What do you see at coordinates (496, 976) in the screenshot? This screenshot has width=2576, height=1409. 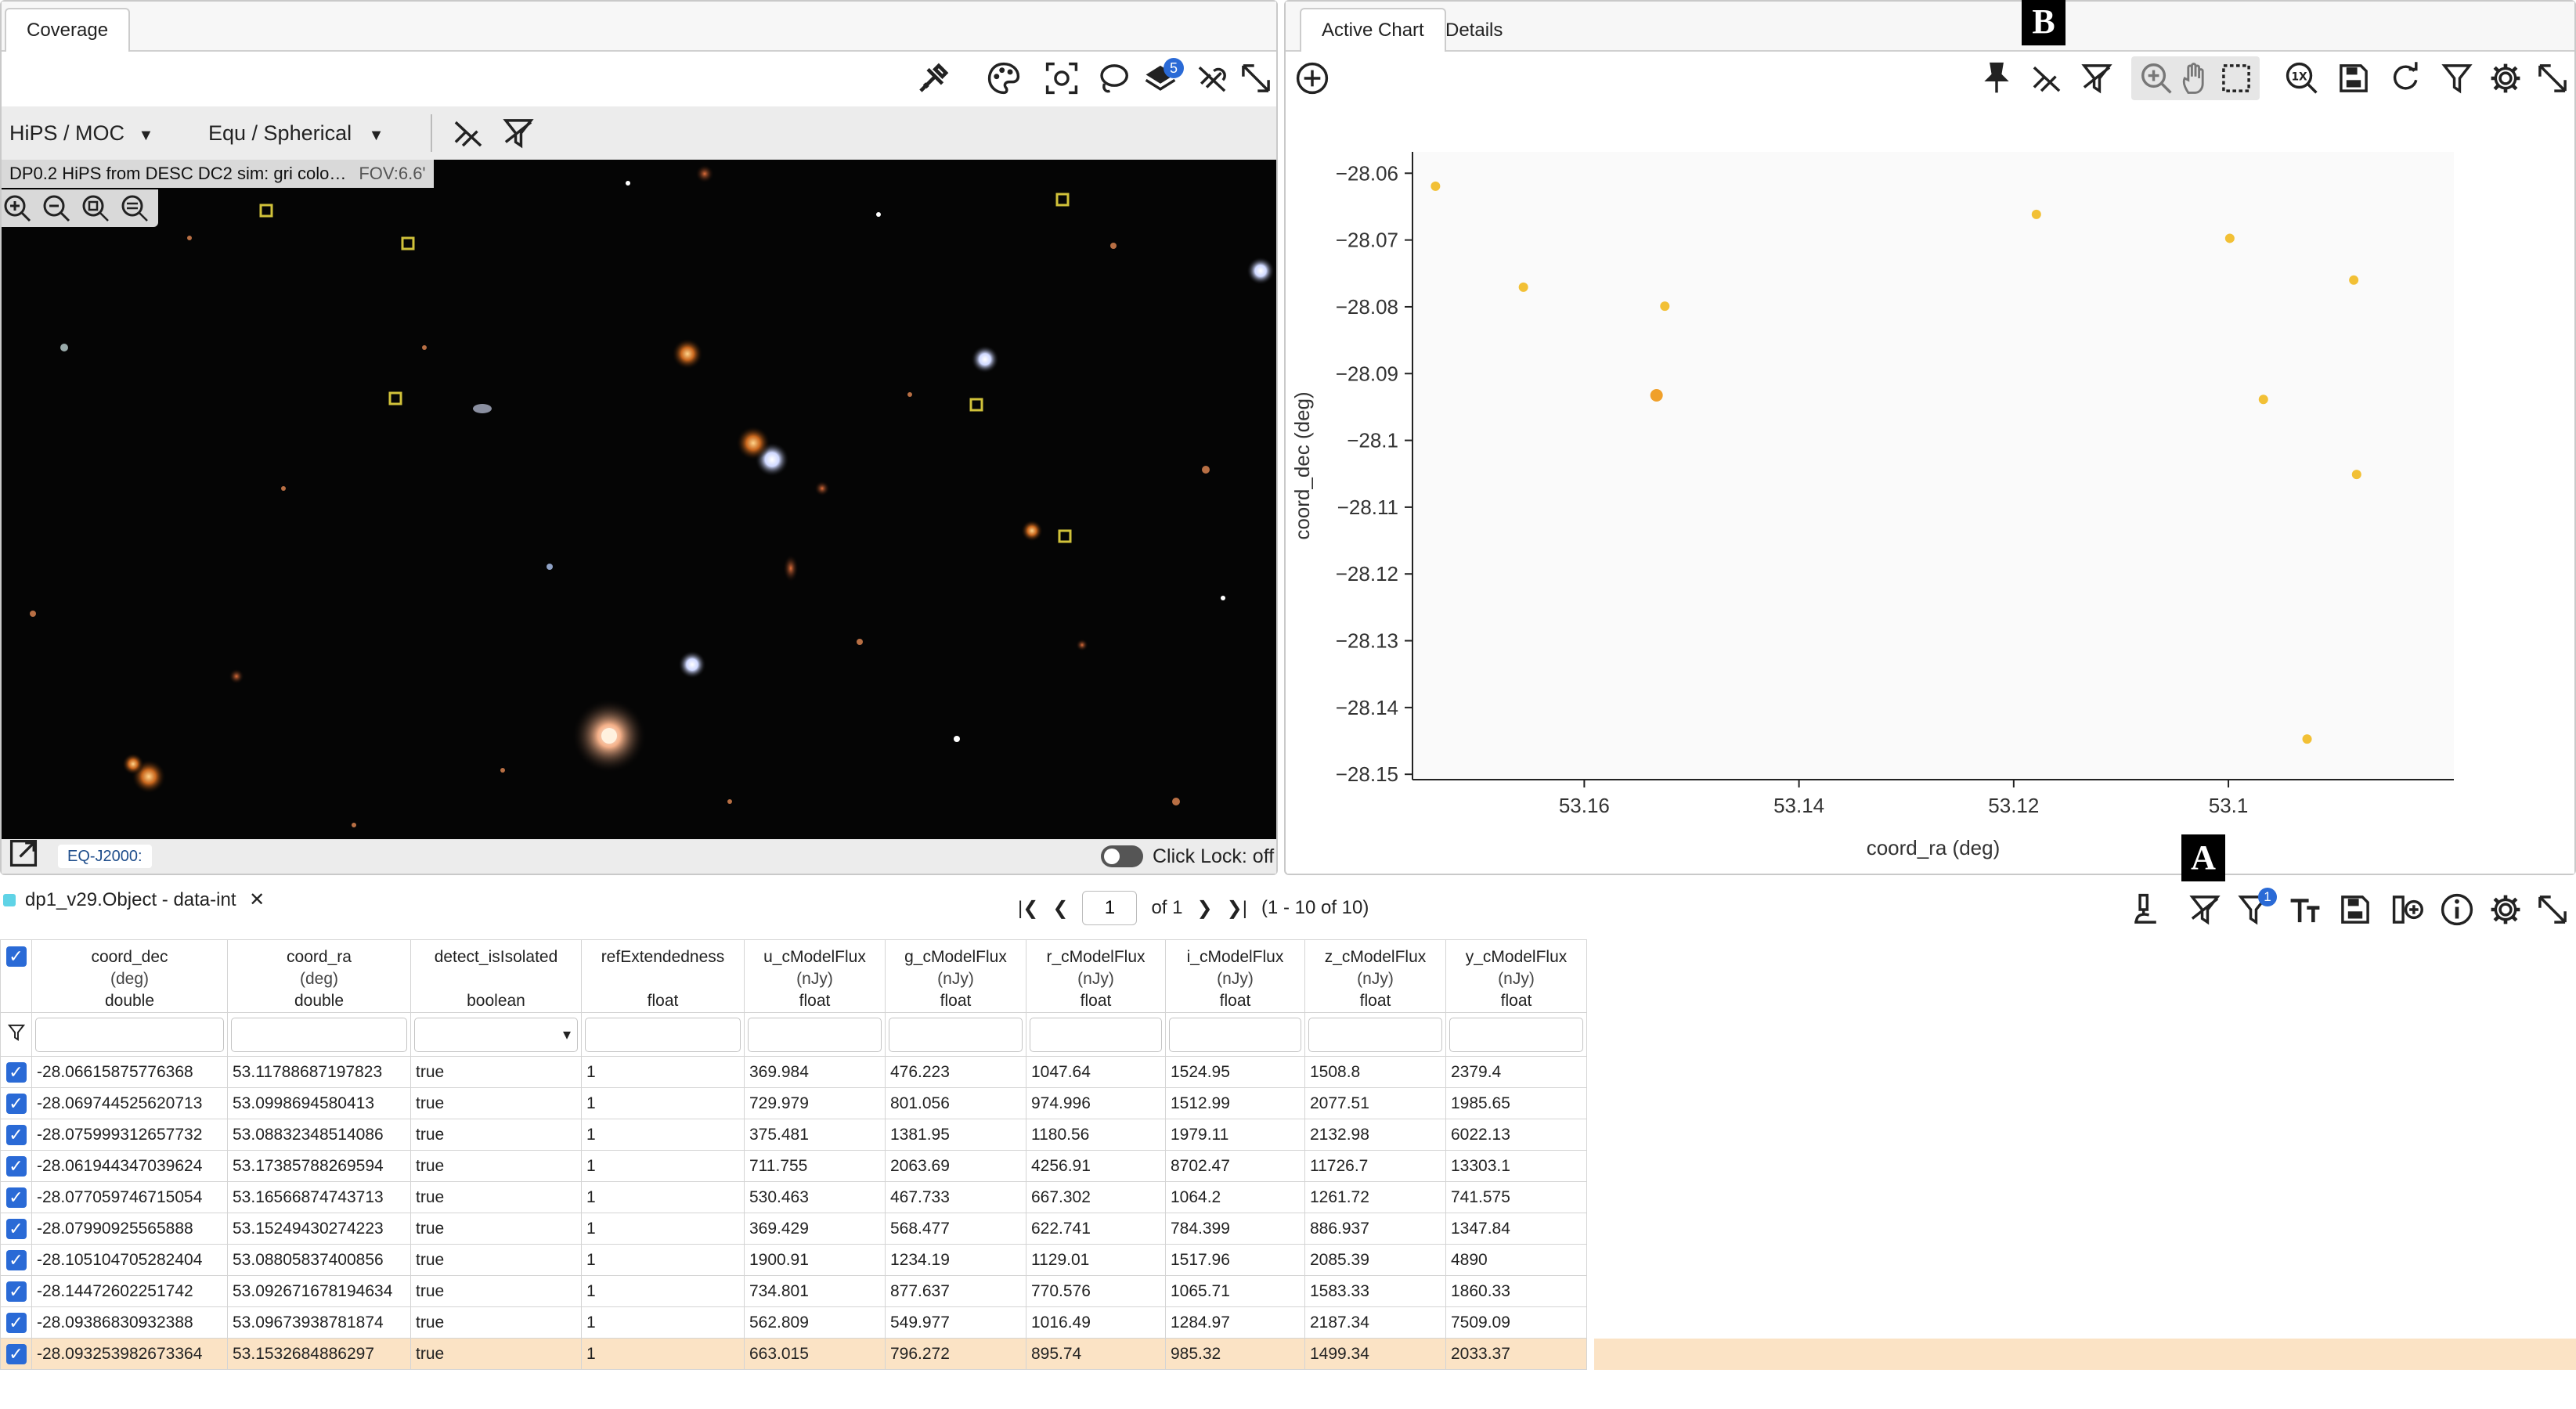 I see `column-header-detect_isIsolated: detect_isIsolated boolean` at bounding box center [496, 976].